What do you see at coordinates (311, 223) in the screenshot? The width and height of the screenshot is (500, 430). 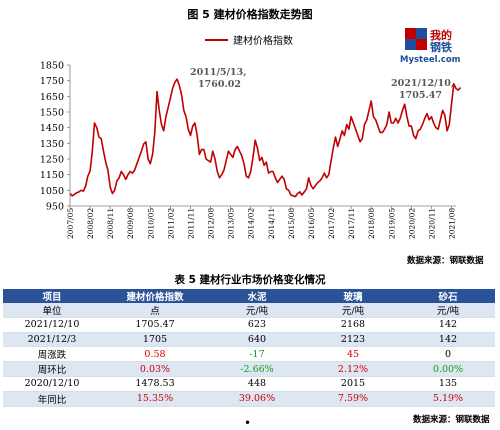 I see `x-tick-label: 2016/05` at bounding box center [311, 223].